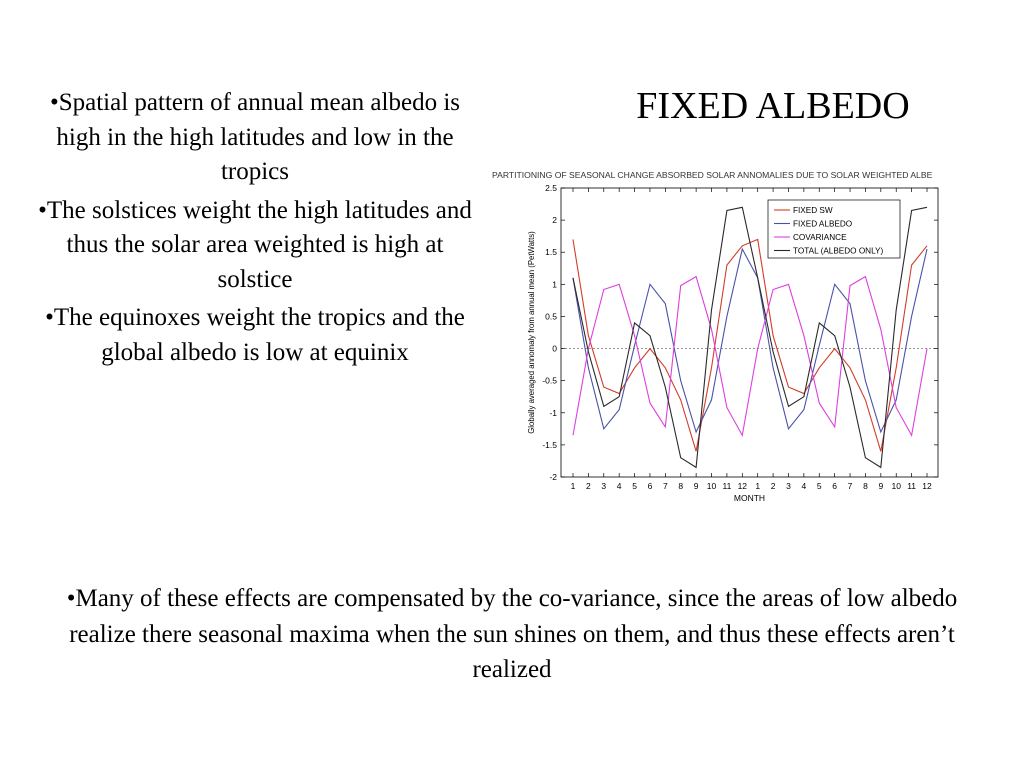 The width and height of the screenshot is (1024, 768). I want to click on y-tick-label: -1.5, so click(549, 445).